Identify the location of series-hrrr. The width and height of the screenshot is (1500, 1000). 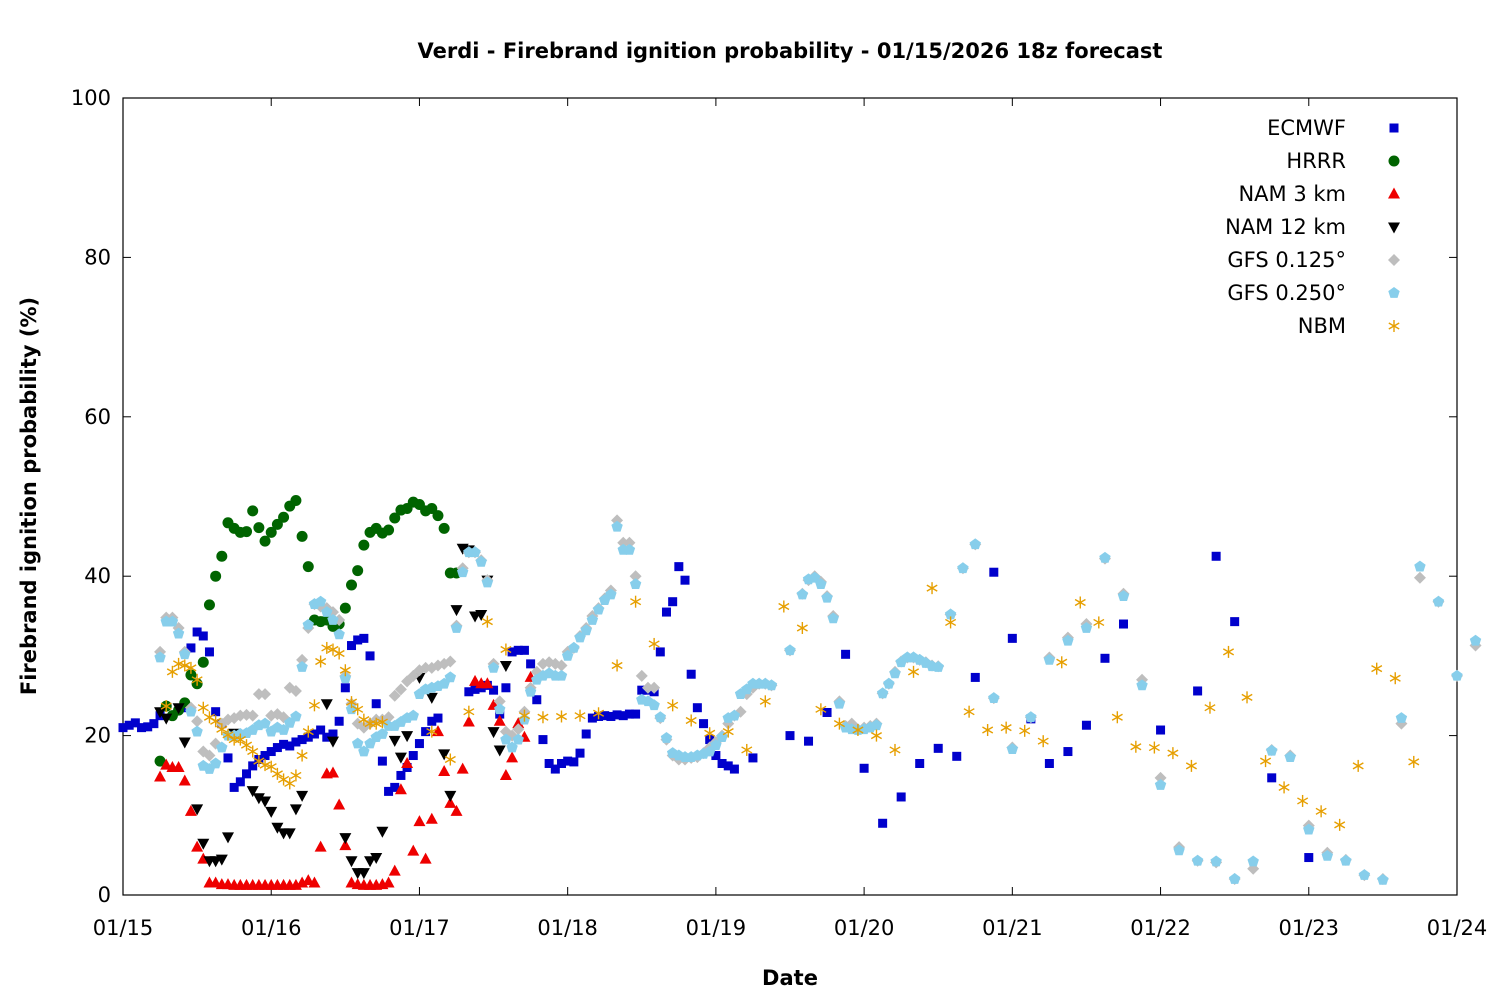
(308, 630).